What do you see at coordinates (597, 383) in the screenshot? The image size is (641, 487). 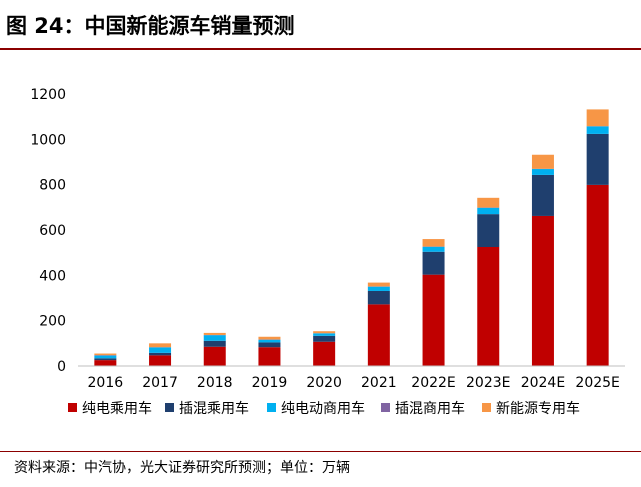 I see `x-tick-label: 2025E` at bounding box center [597, 383].